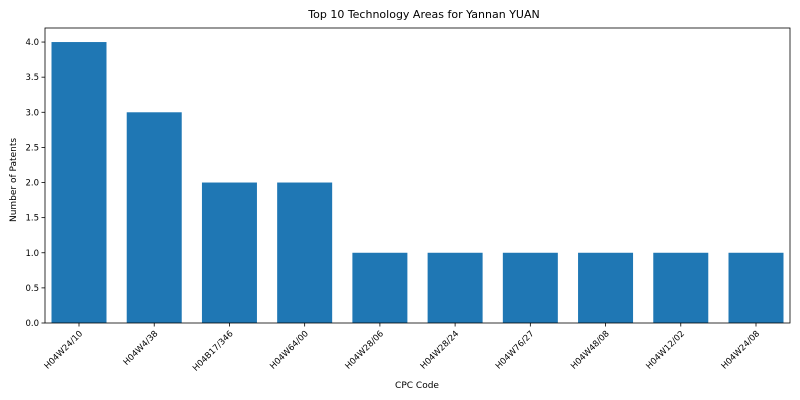  Describe the element at coordinates (665, 350) in the screenshot. I see `x-tick-label: H04W12/02` at that location.